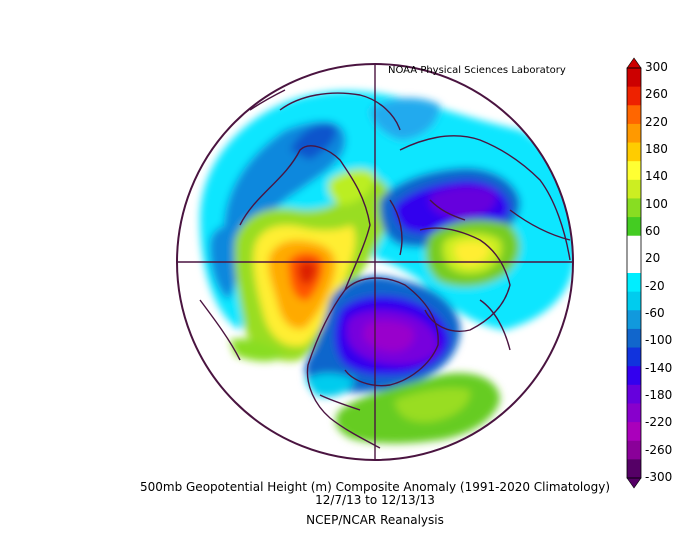 Image resolution: width=700 pixels, height=542 pixels. Describe the element at coordinates (653, 231) in the screenshot. I see `colorbar-tick-label: 60` at that location.